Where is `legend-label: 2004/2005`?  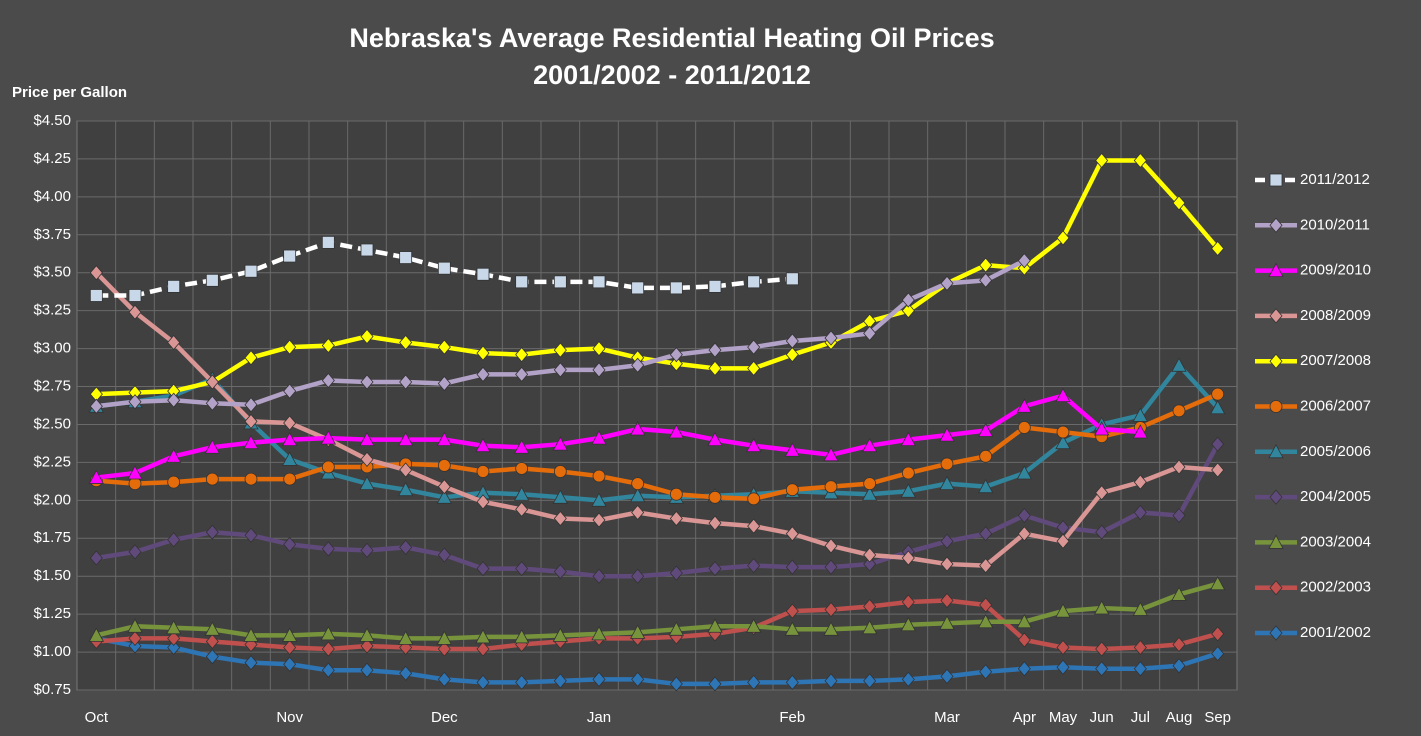 legend-label: 2004/2005 is located at coordinates (1335, 496).